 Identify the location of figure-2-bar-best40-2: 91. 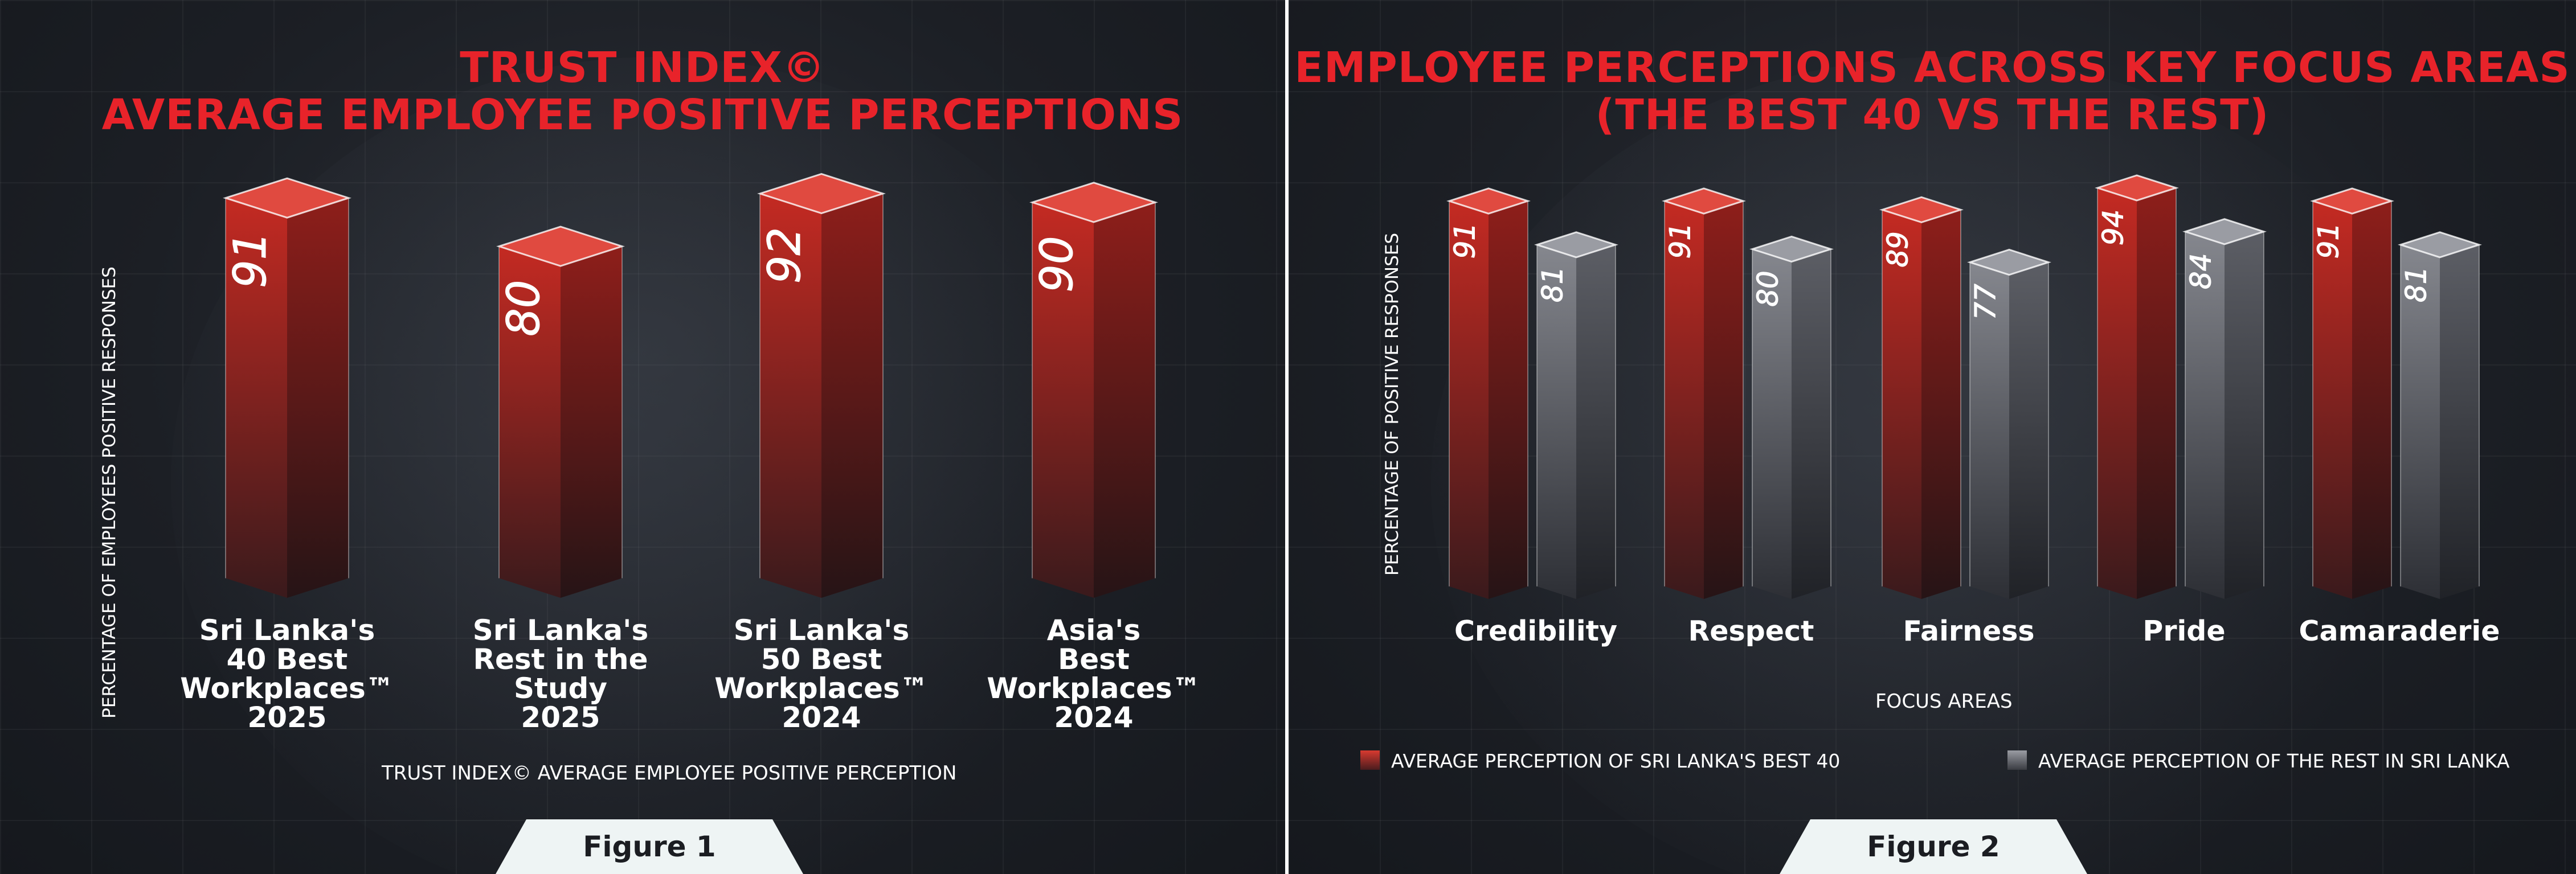
(1704, 393).